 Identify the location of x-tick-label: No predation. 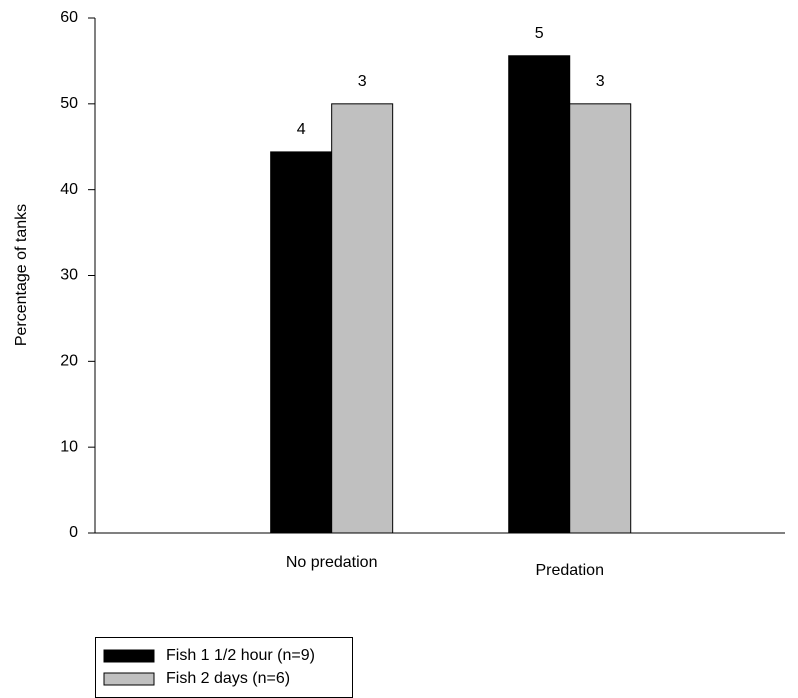
(332, 562).